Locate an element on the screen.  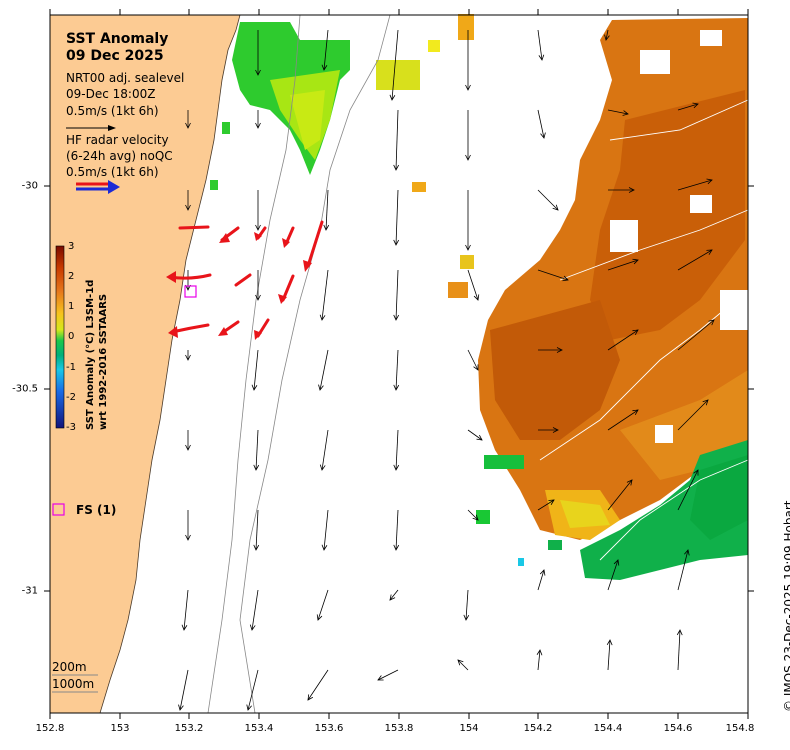
colorbar-title-line1: SST Anomaly (°C) L3SM-1d is located at coordinates (90, 354).